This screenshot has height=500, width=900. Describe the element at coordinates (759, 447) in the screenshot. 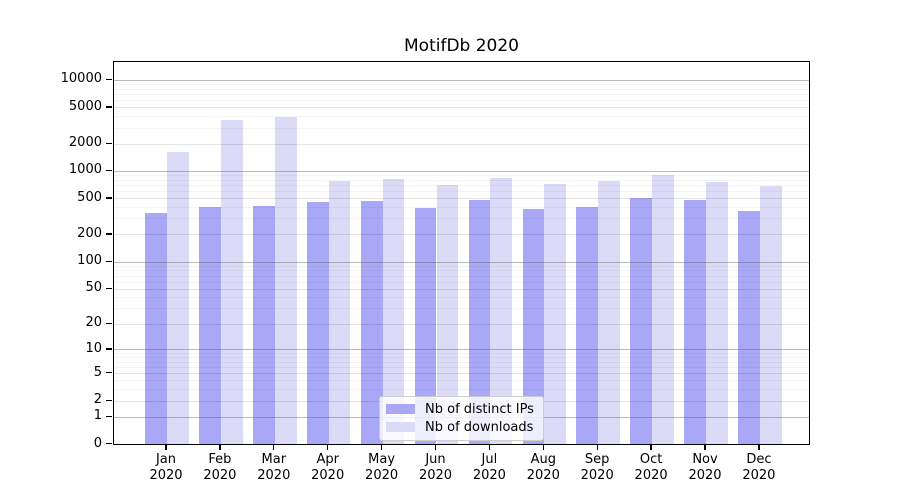

I see `x-tick-dec` at that location.